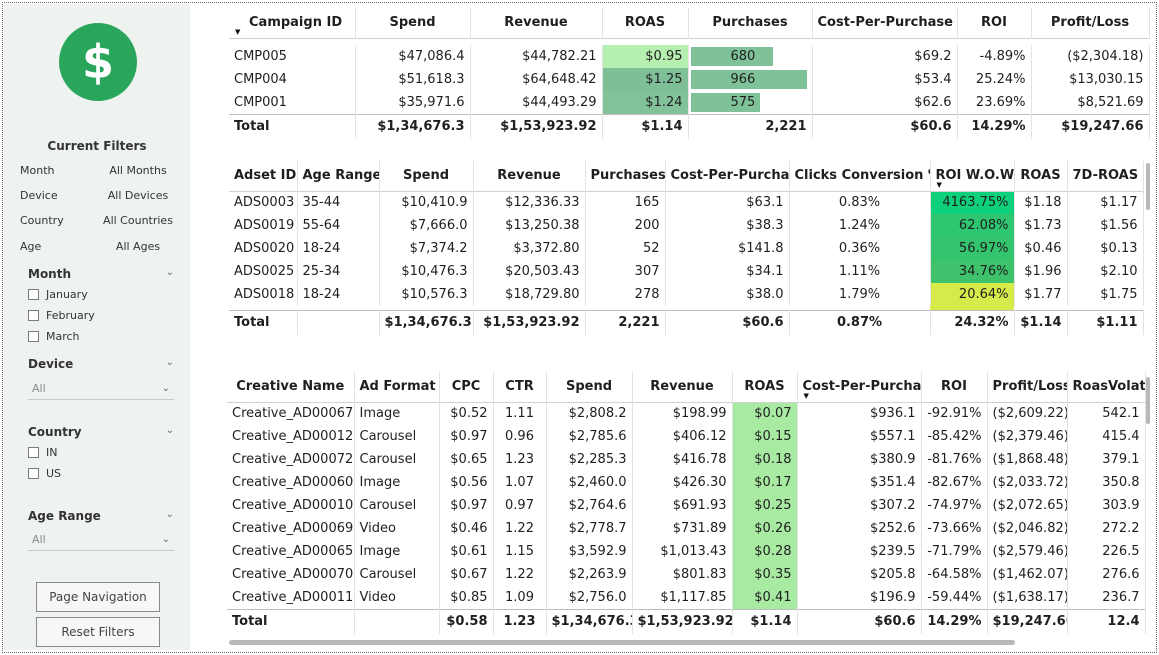  What do you see at coordinates (536, 79) in the screenshot?
I see `revenue-cell: $64,648.42` at bounding box center [536, 79].